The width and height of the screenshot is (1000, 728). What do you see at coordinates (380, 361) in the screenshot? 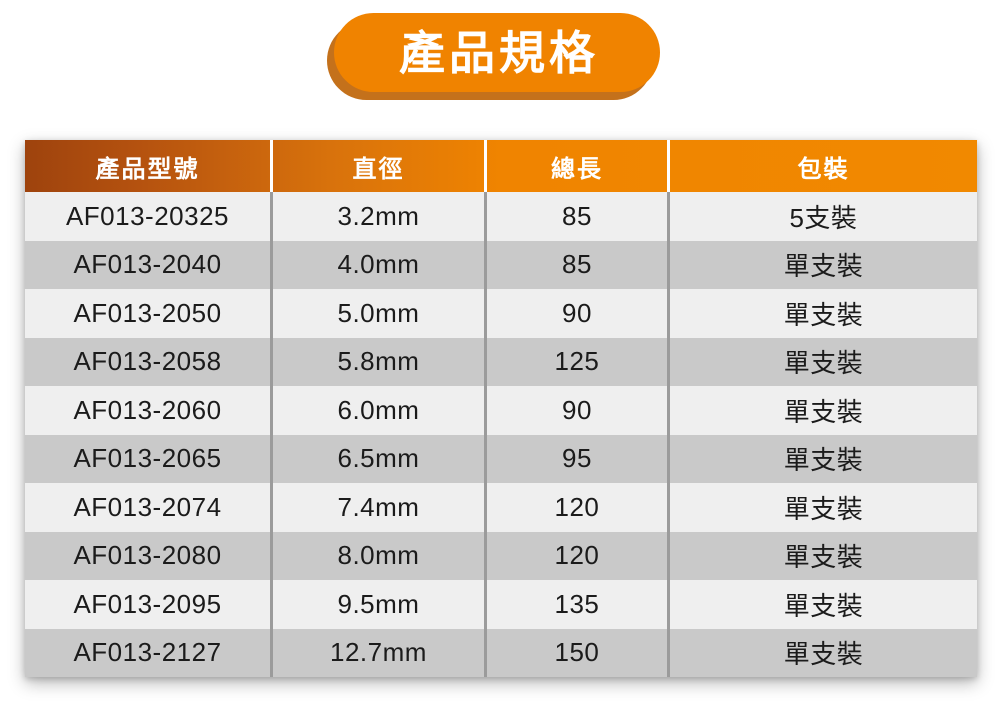
I see `cell-diameter: 5.8mm` at bounding box center [380, 361].